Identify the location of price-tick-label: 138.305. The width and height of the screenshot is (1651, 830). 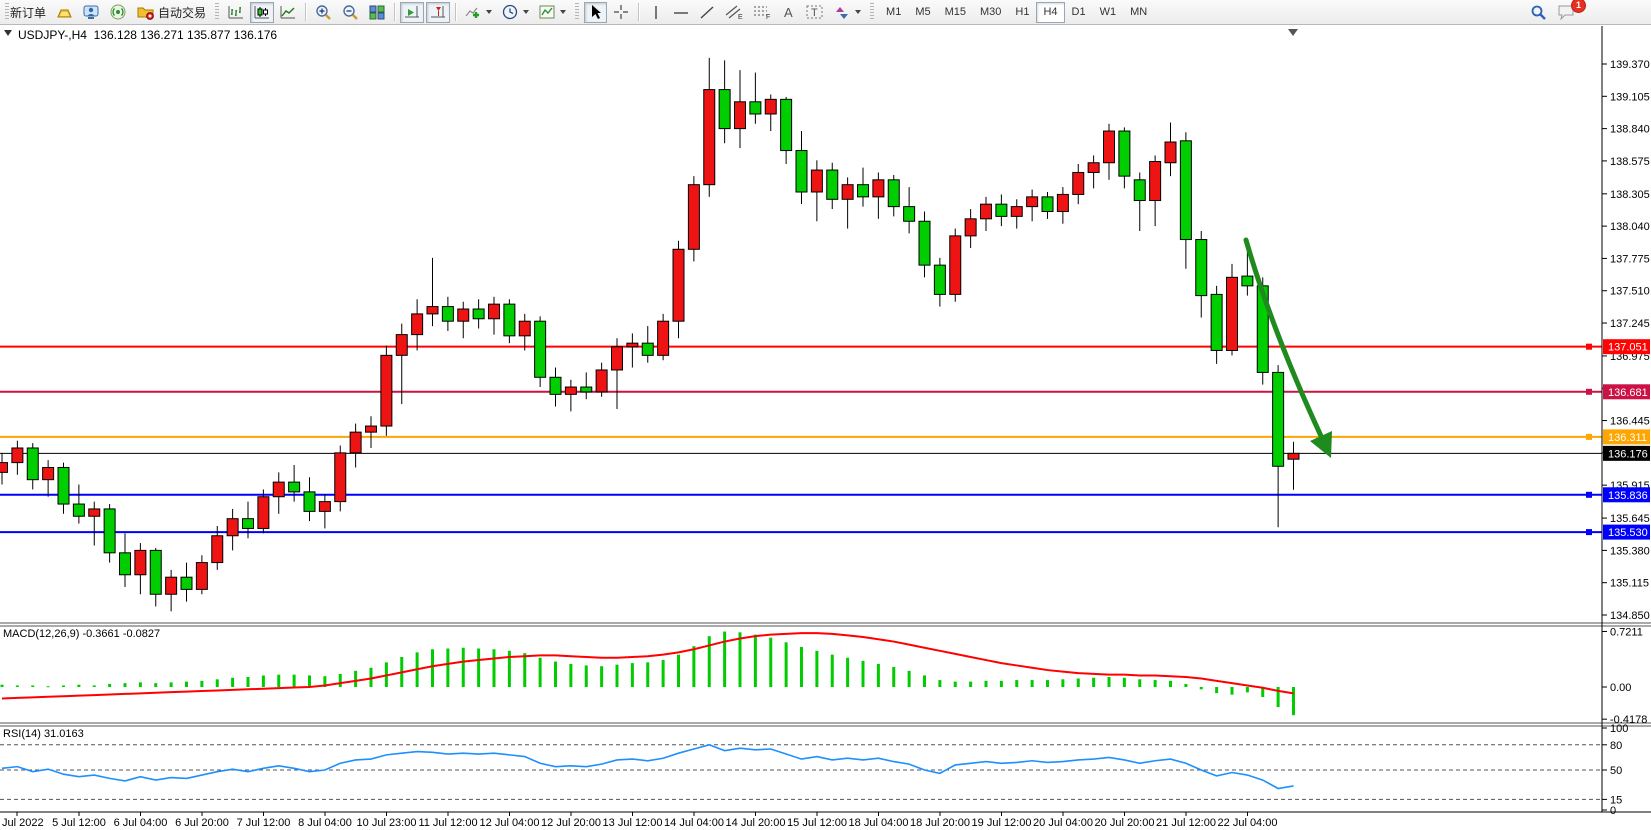
(1630, 195).